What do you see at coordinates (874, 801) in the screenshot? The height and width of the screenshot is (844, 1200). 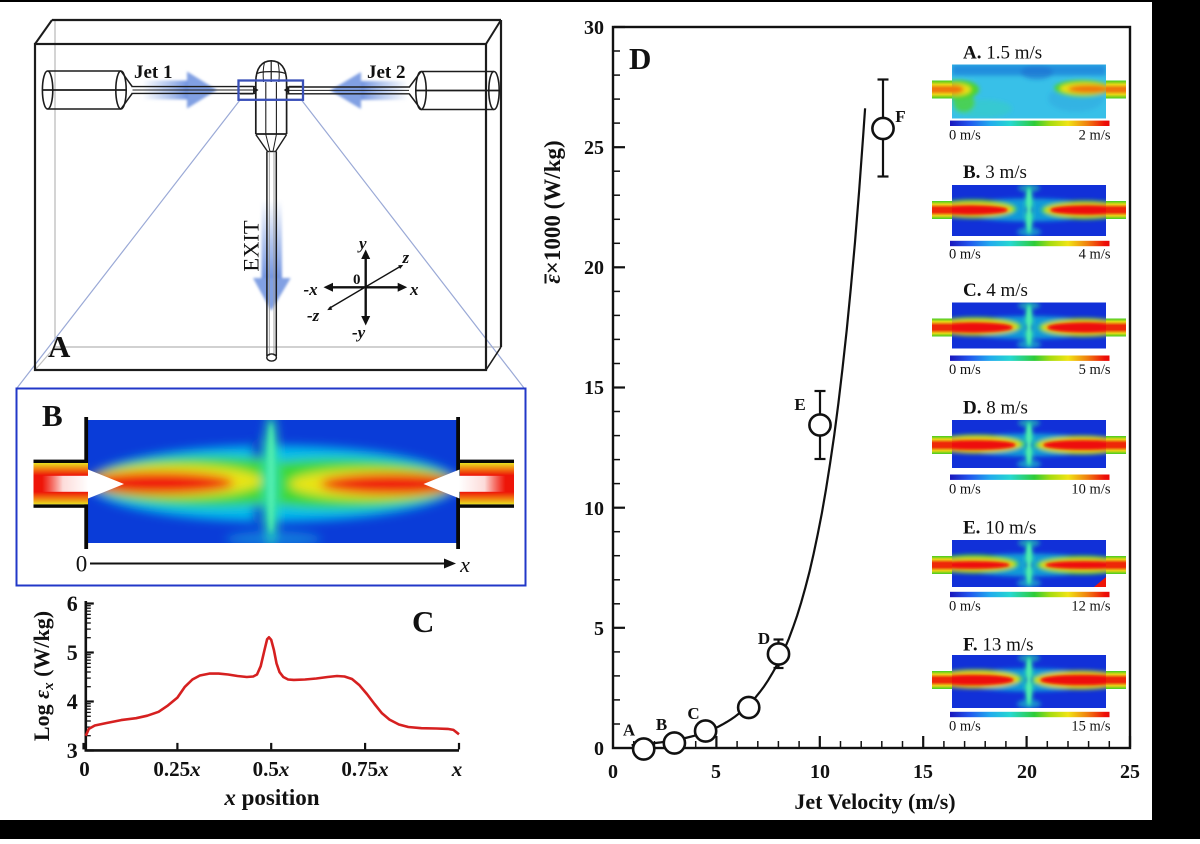 I see `svg-text: Jet Velocity (m/s)` at bounding box center [874, 801].